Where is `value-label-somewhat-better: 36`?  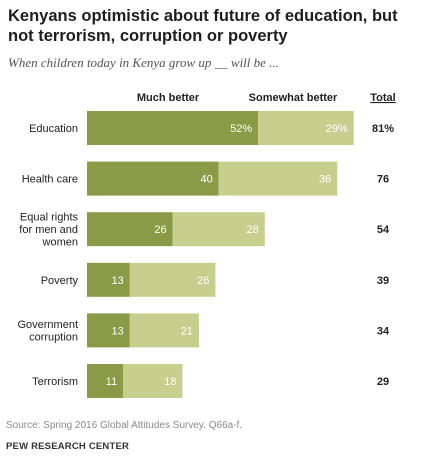
value-label-somewhat-better: 36 is located at coordinates (325, 180).